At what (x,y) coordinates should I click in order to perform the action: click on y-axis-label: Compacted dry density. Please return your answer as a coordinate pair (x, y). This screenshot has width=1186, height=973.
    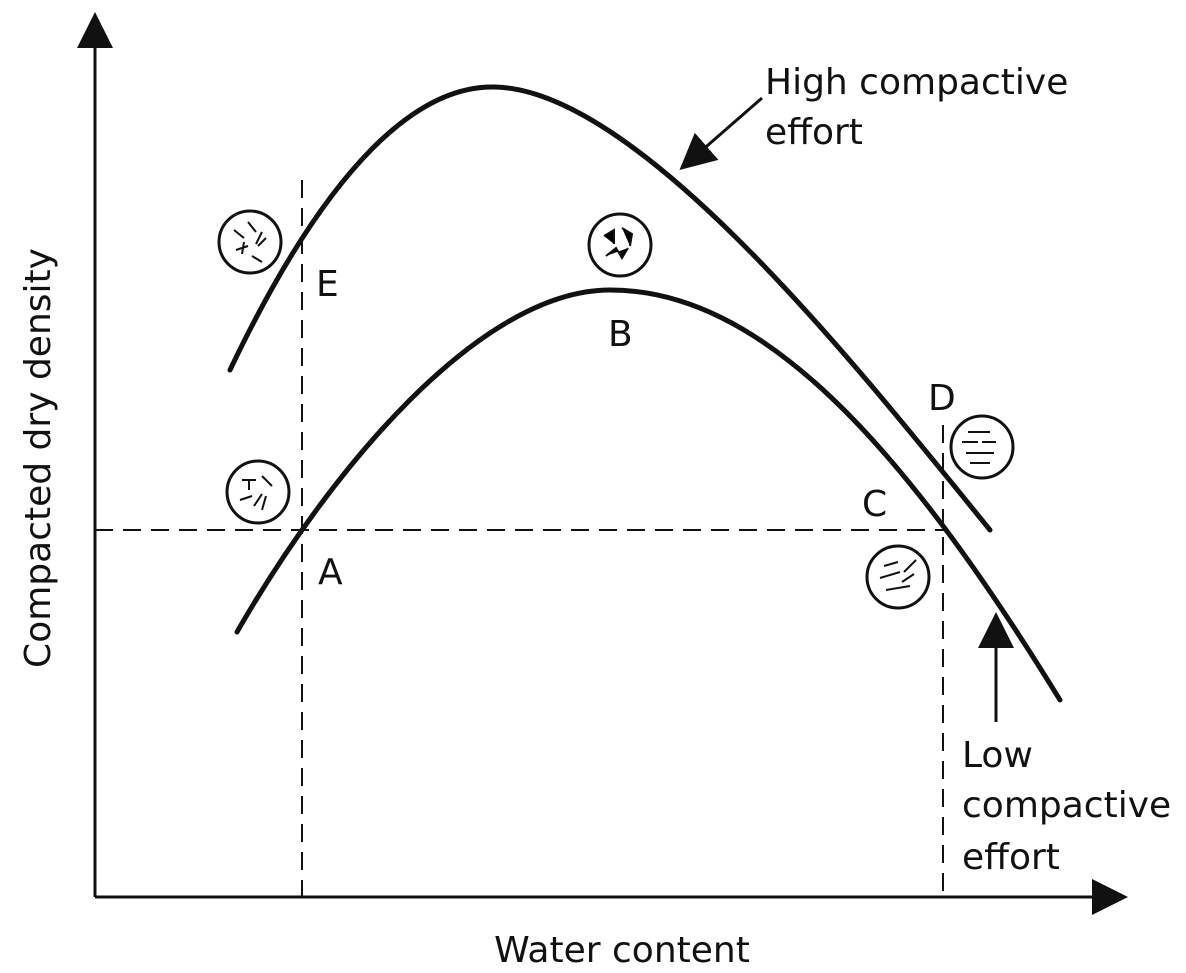
    Looking at the image, I should click on (38, 458).